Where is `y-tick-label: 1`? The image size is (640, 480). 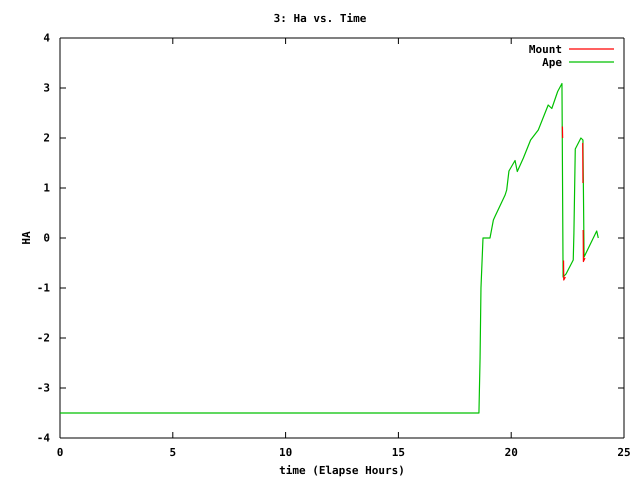 y-tick-label: 1 is located at coordinates (46, 188).